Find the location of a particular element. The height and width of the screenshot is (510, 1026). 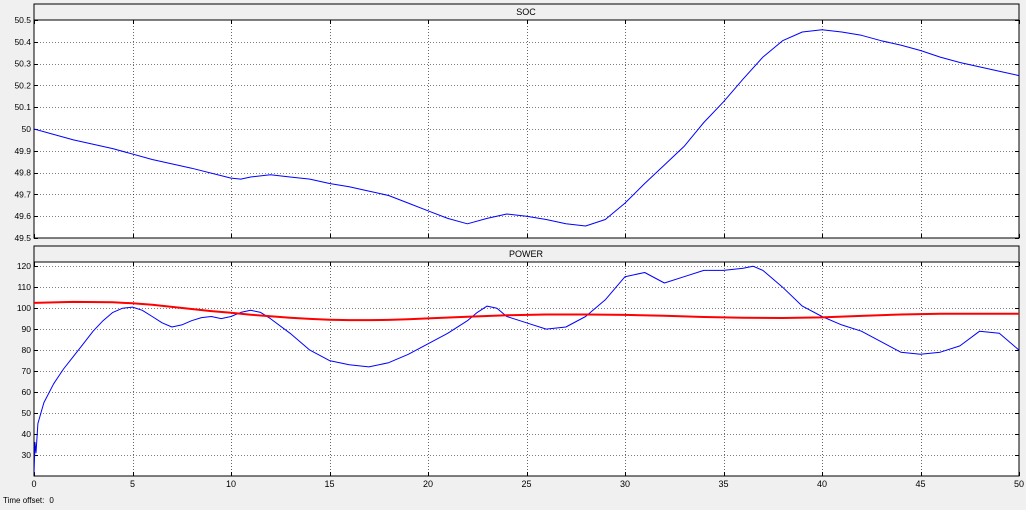

power-x-tick-label: 45 is located at coordinates (920, 484).